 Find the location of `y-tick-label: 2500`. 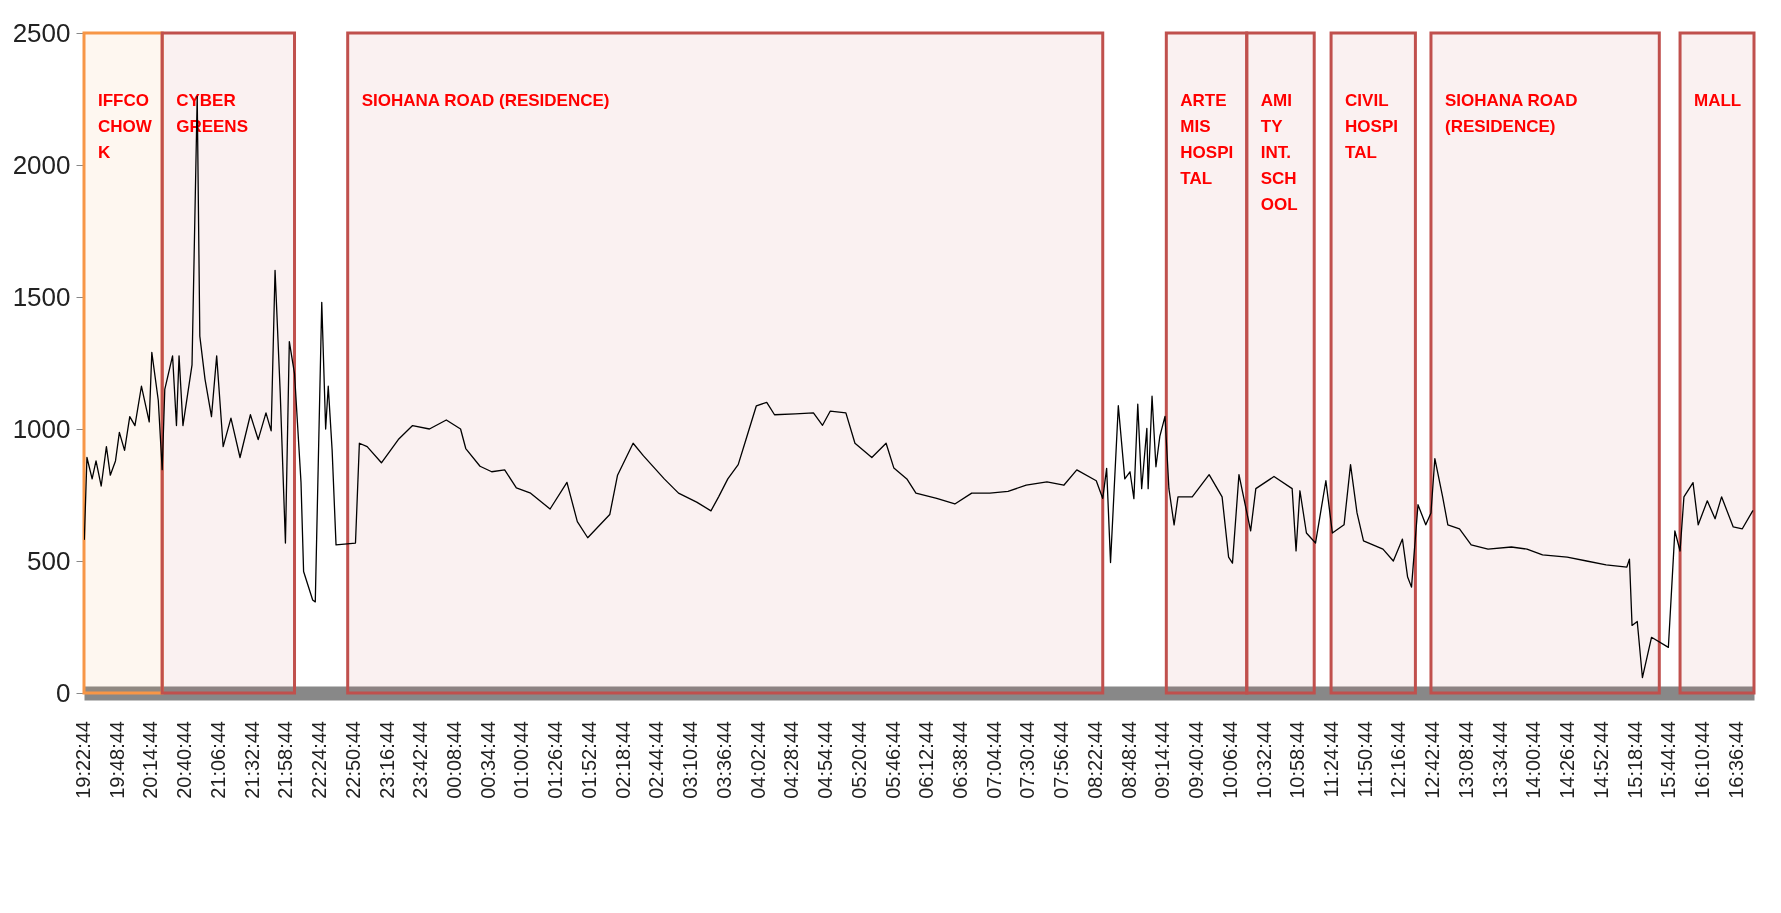

y-tick-label: 2500 is located at coordinates (41, 32).